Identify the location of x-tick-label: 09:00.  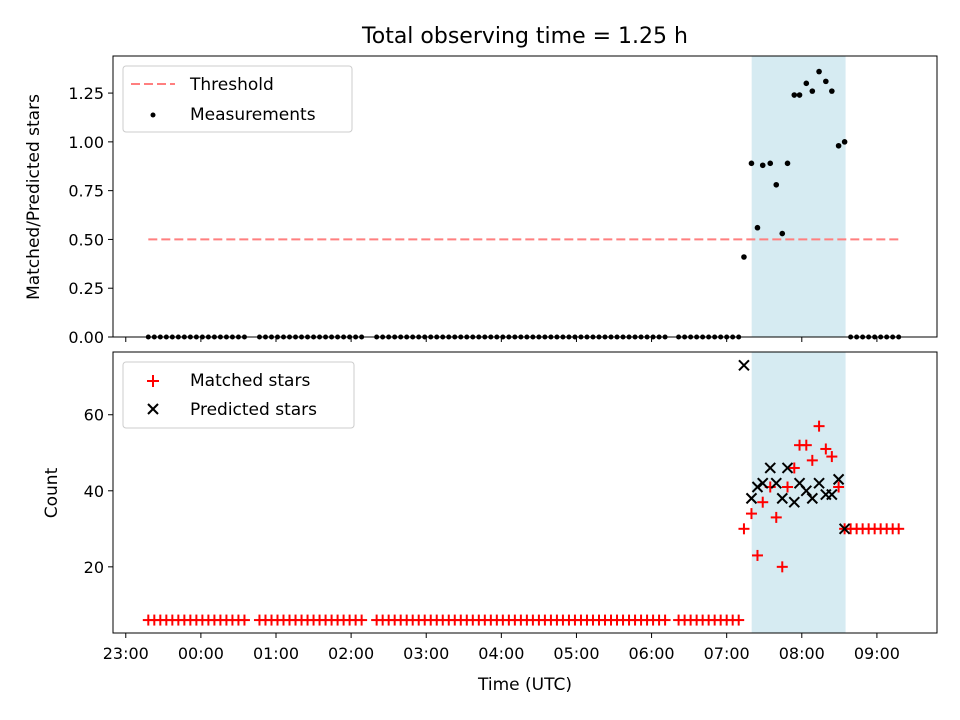
(877, 653).